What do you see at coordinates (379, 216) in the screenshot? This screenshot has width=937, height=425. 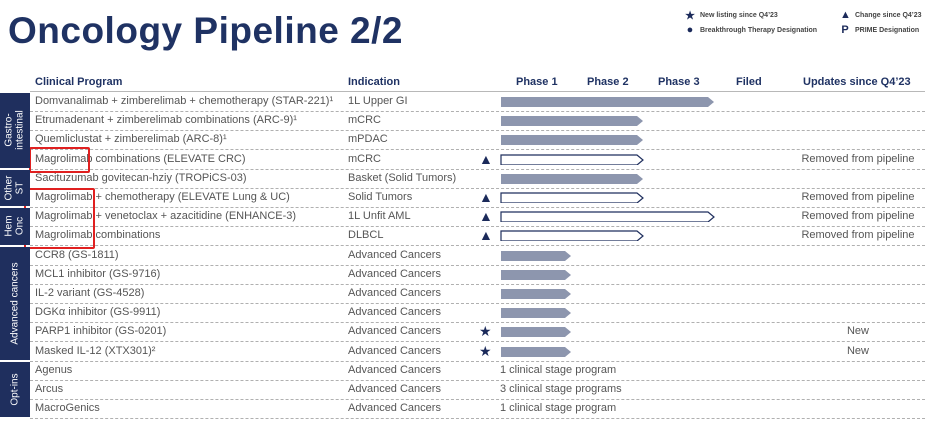 I see `indication: 1L Unfit AML` at bounding box center [379, 216].